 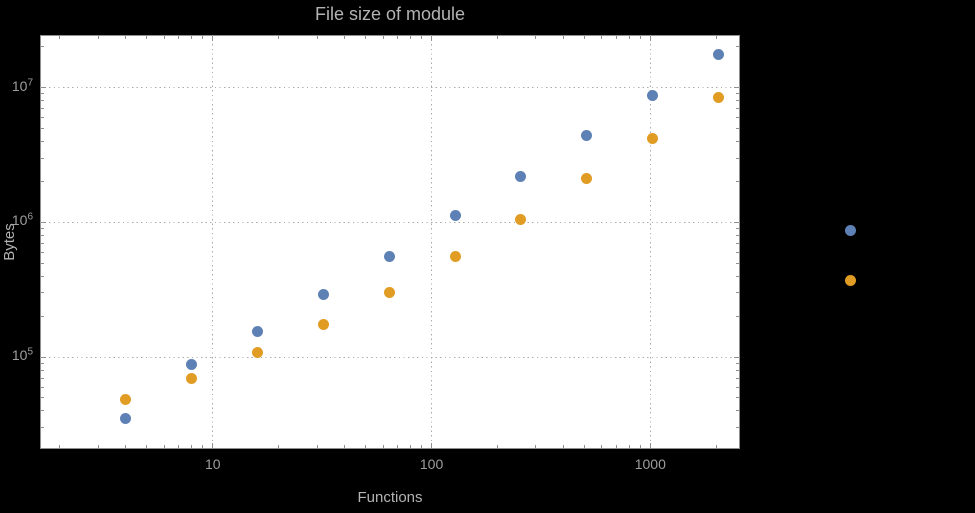 I want to click on y-tick-label: 10⁷, so click(x=22, y=85).